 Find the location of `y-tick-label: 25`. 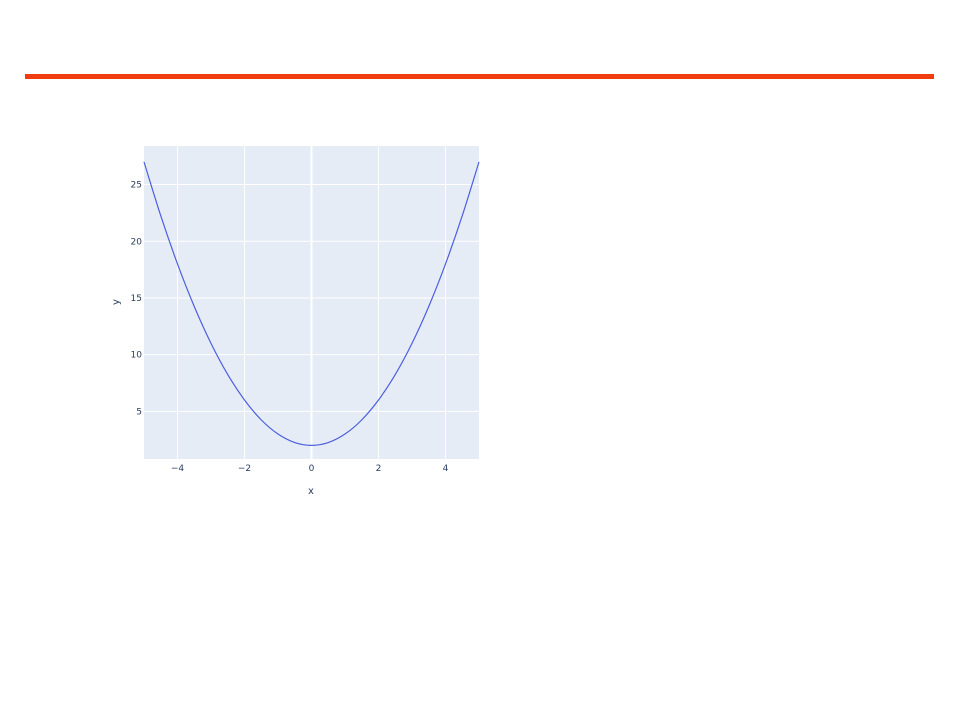

y-tick-label: 25 is located at coordinates (136, 186).